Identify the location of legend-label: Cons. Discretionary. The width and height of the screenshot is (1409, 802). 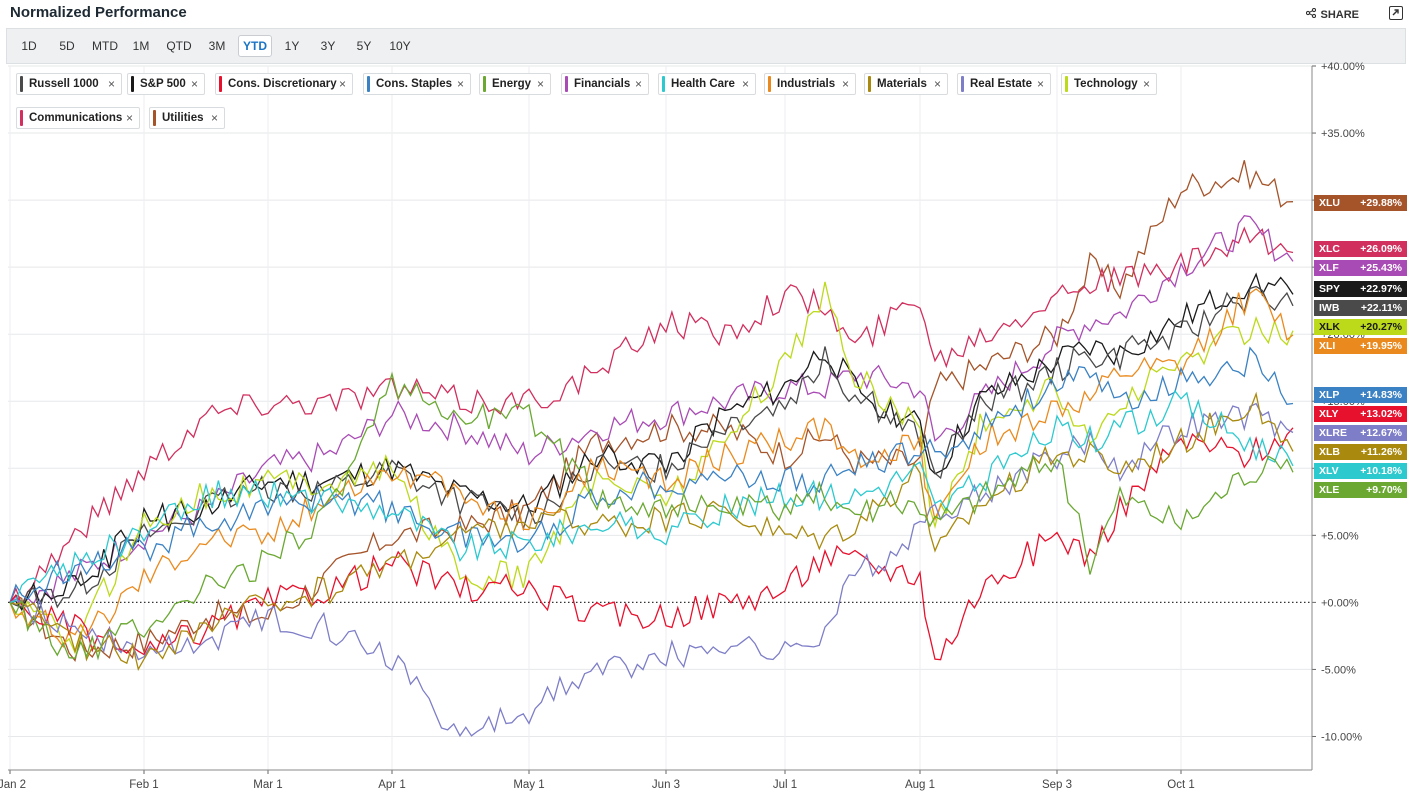
(282, 84).